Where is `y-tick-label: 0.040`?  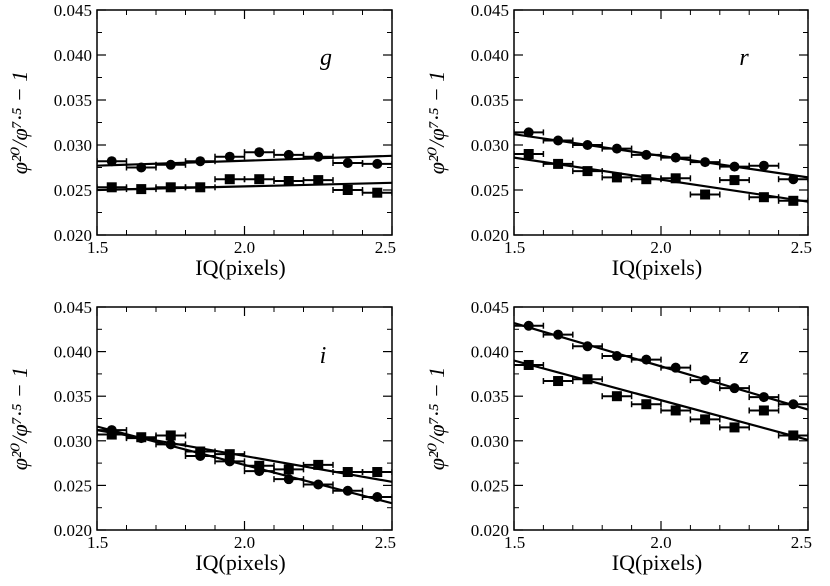
y-tick-label: 0.040 is located at coordinates (73, 352).